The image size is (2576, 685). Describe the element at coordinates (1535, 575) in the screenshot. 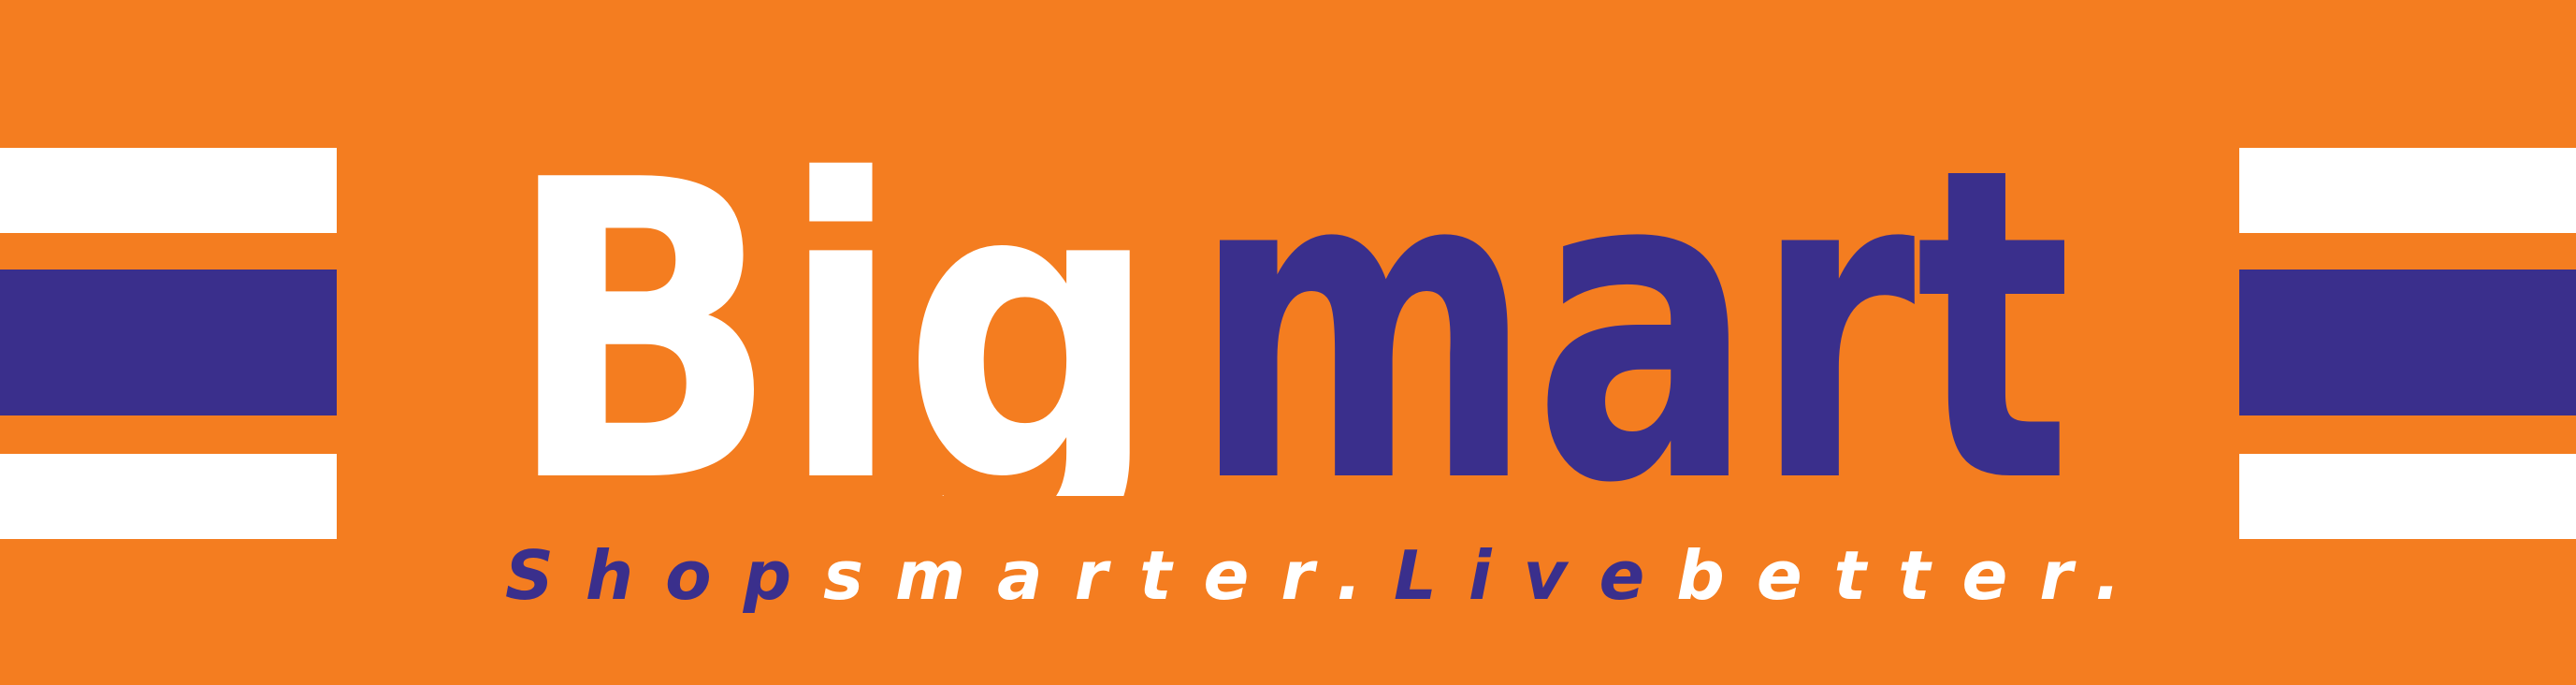

I see `tagline-word-live: Live` at that location.